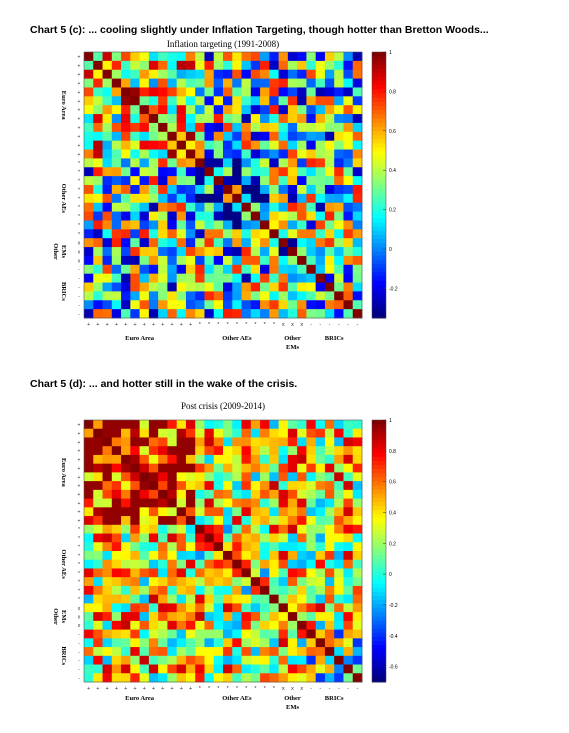 The height and width of the screenshot is (733, 569). What do you see at coordinates (292, 325) in the screenshot?
I see `x-tick-marker: x` at bounding box center [292, 325].